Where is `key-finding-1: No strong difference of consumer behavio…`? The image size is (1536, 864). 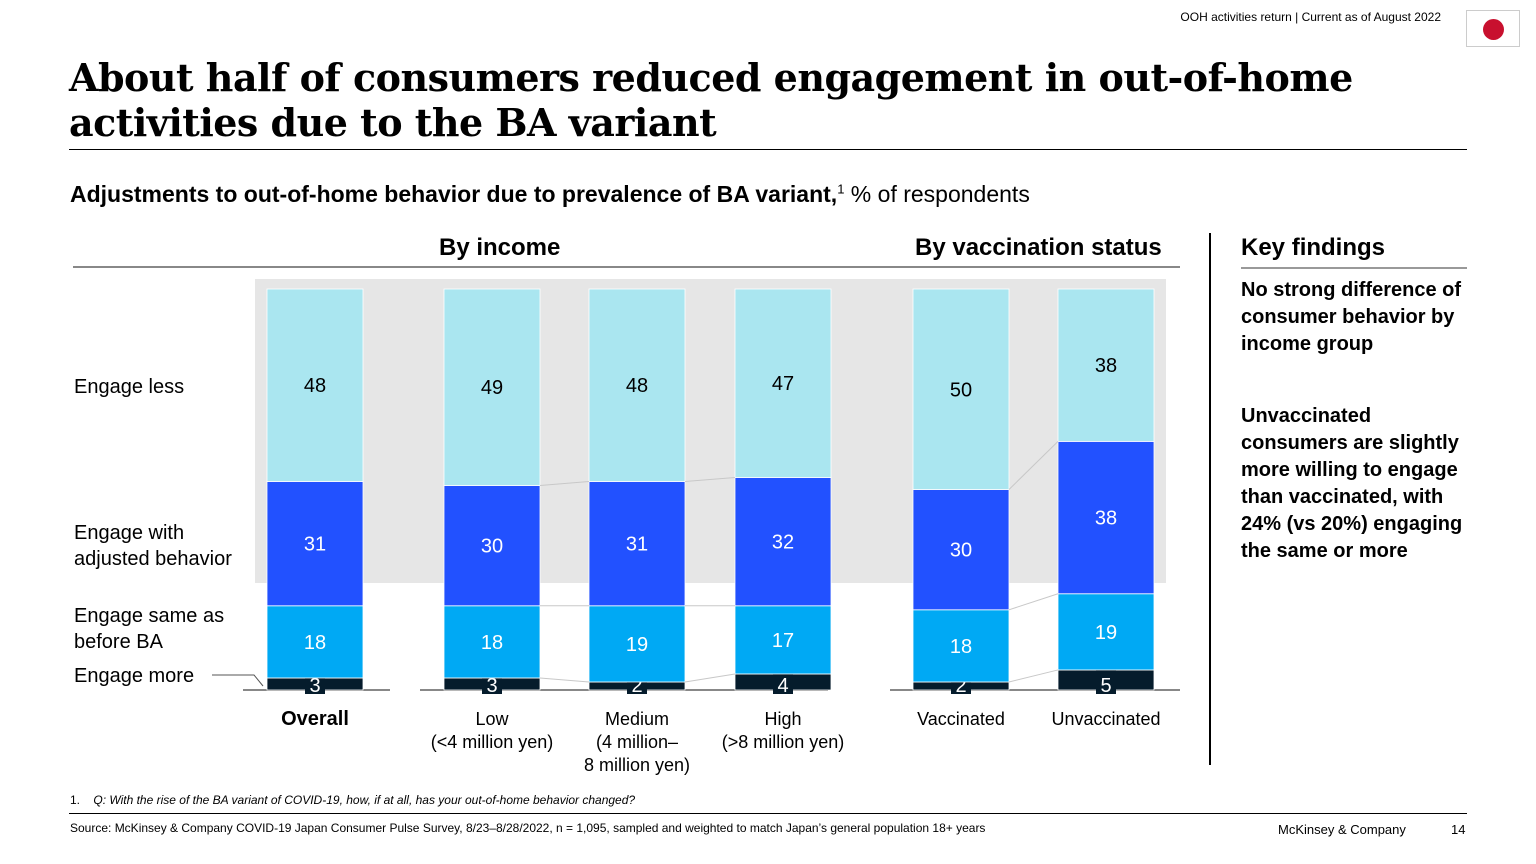
key-finding-1: No strong difference of consumer behavio… is located at coordinates (1351, 317).